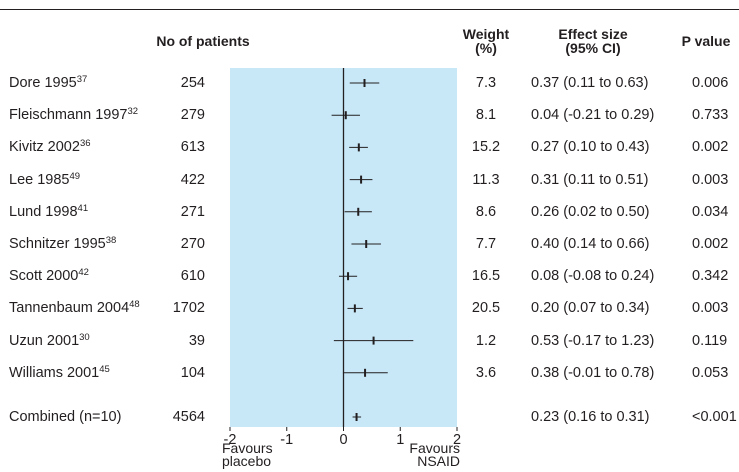  What do you see at coordinates (590, 244) in the screenshot?
I see `study-effect: 0.40 (0.14 to 0.66)` at bounding box center [590, 244].